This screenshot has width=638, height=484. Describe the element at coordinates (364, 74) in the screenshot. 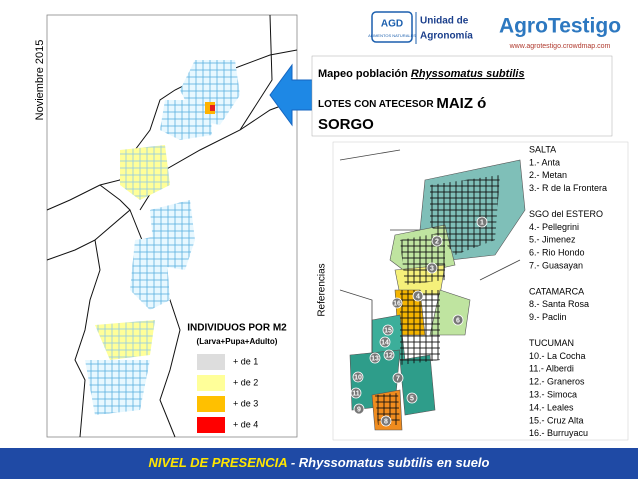

I see `heading-prefix: Mapeo población` at that location.